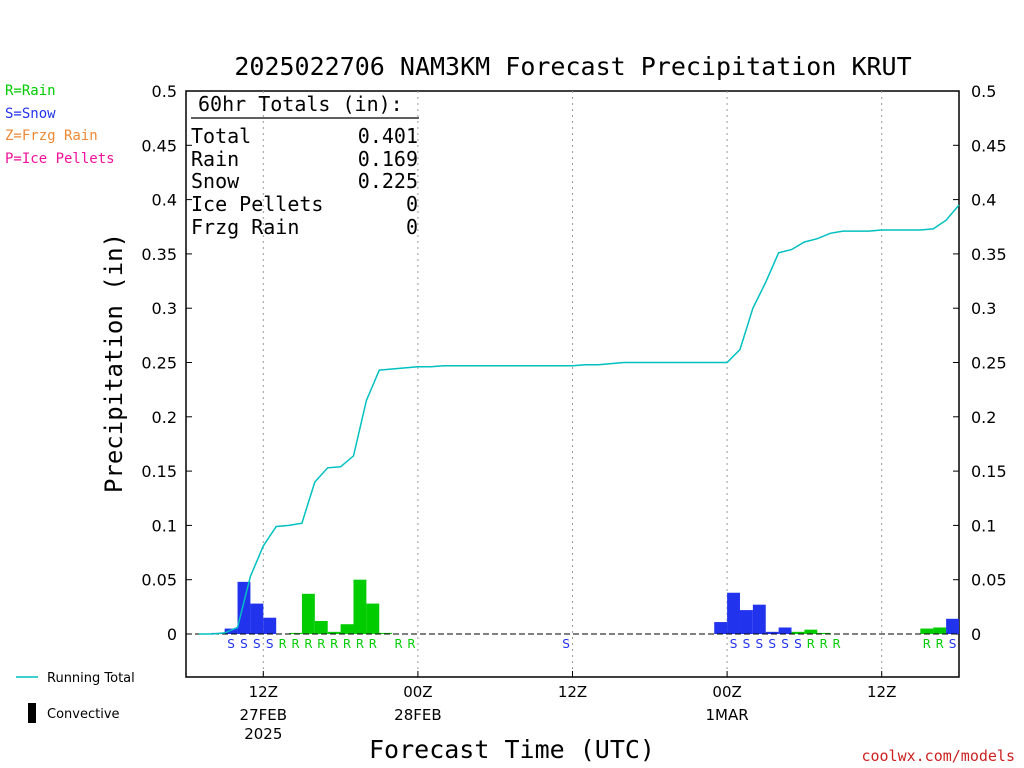 This screenshot has height=768, width=1024. What do you see at coordinates (164, 91) in the screenshot?
I see `y-tick-label-left: 0.5` at bounding box center [164, 91].